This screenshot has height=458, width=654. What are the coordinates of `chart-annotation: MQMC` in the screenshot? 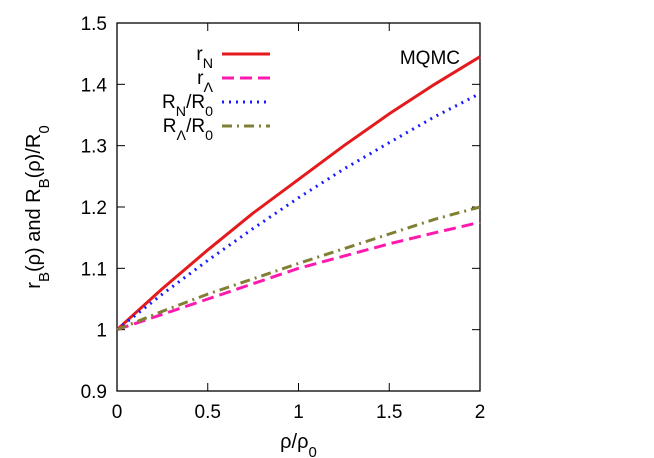 It's located at (430, 58).